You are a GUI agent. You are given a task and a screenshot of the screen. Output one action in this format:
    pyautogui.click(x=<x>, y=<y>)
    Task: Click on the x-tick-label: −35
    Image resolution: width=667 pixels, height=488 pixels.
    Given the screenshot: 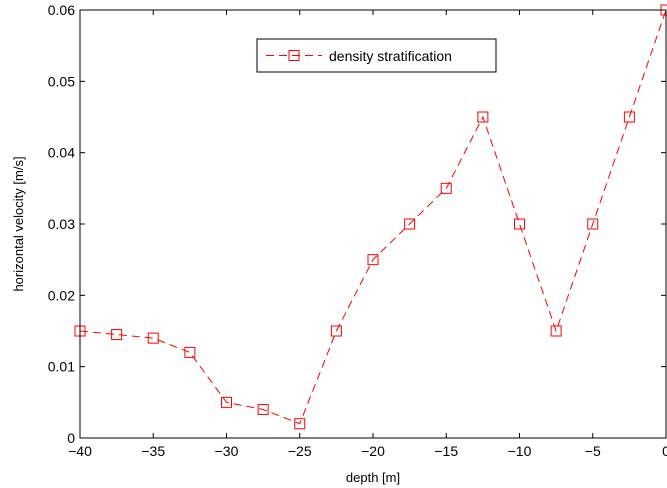 What is the action you would take?
    pyautogui.click(x=153, y=451)
    